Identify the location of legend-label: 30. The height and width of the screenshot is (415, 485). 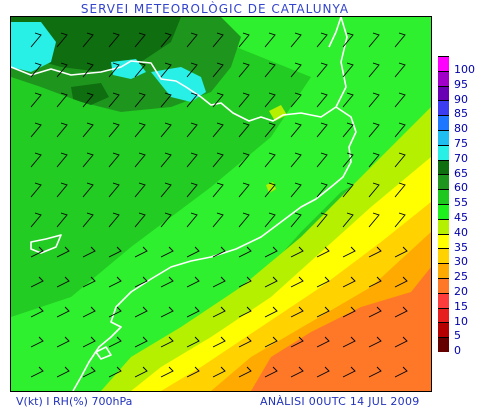
(461, 262).